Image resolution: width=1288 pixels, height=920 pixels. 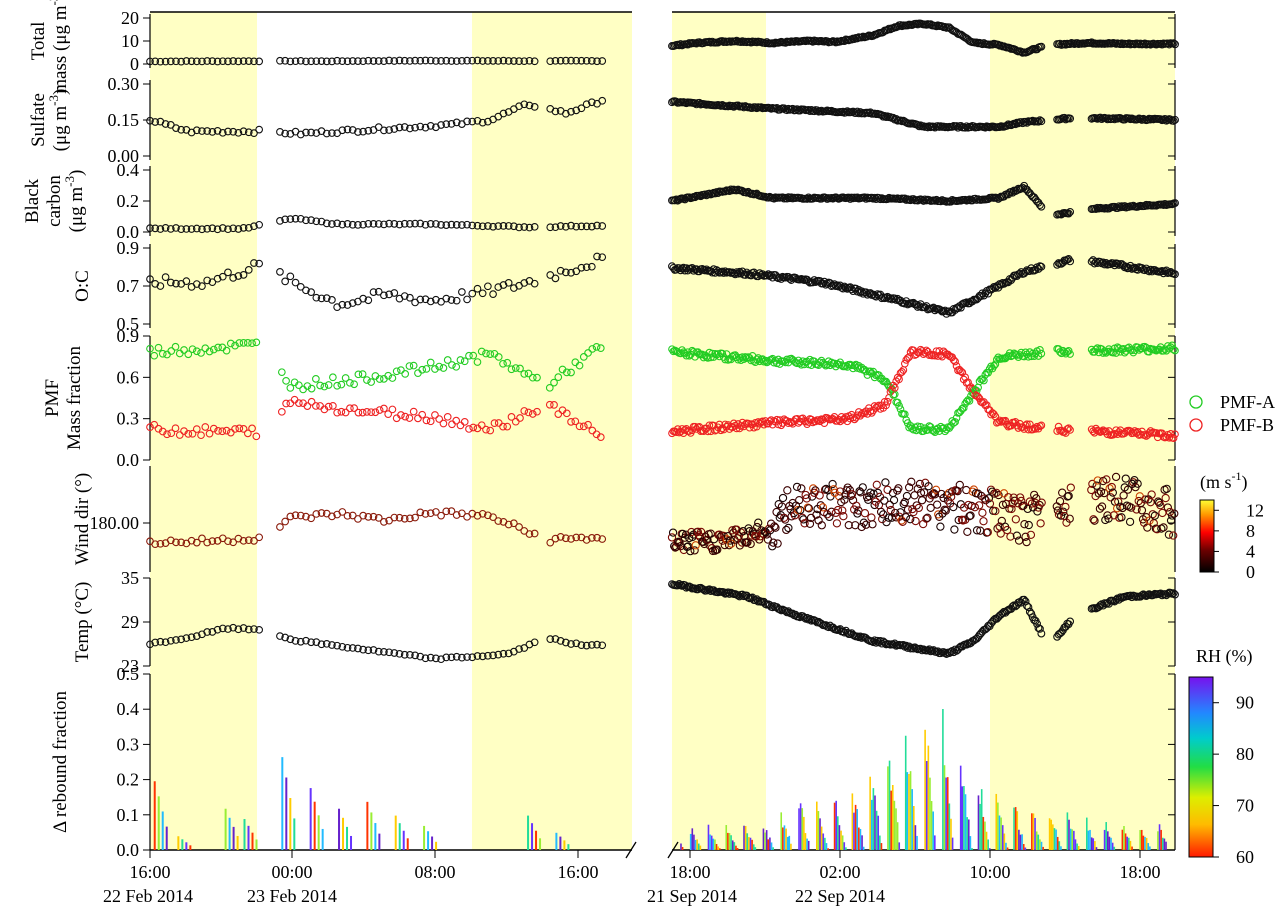 What do you see at coordinates (54, 201) in the screenshot?
I see `ylabel-bc: Black carbon (μg m-3)` at bounding box center [54, 201].